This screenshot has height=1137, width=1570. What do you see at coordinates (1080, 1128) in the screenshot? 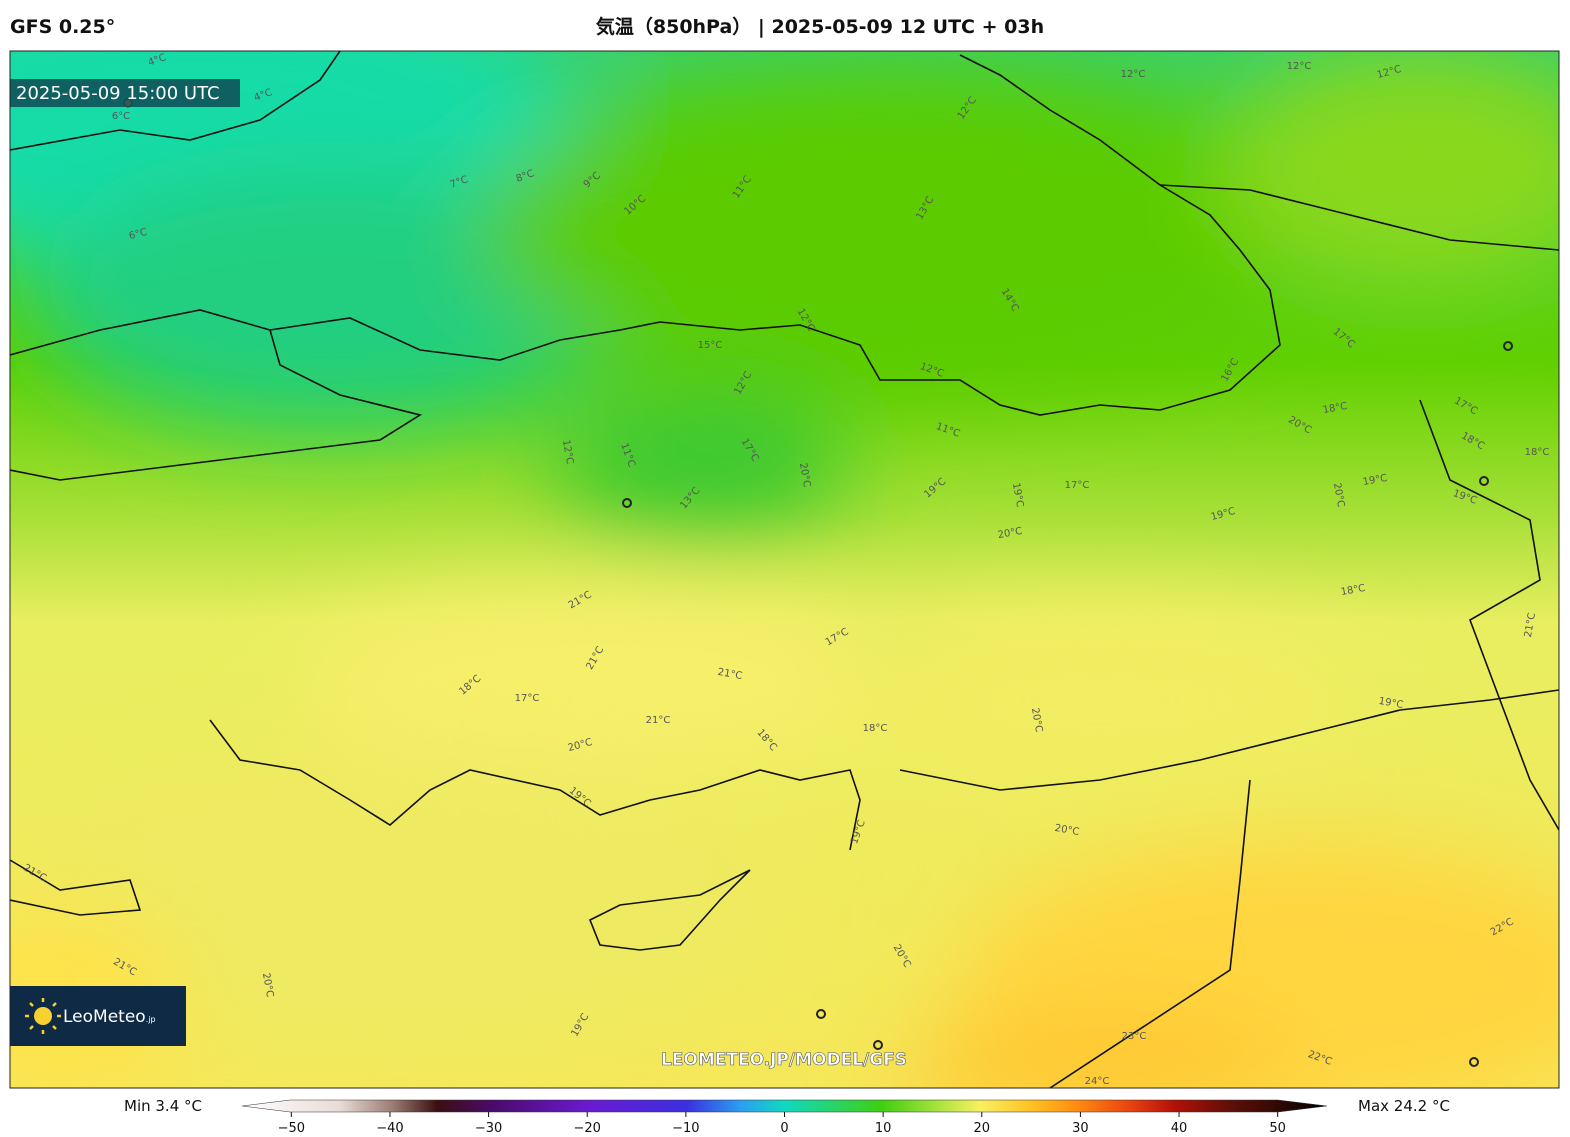
I see `colorbar-tick-label: 30` at bounding box center [1080, 1128].